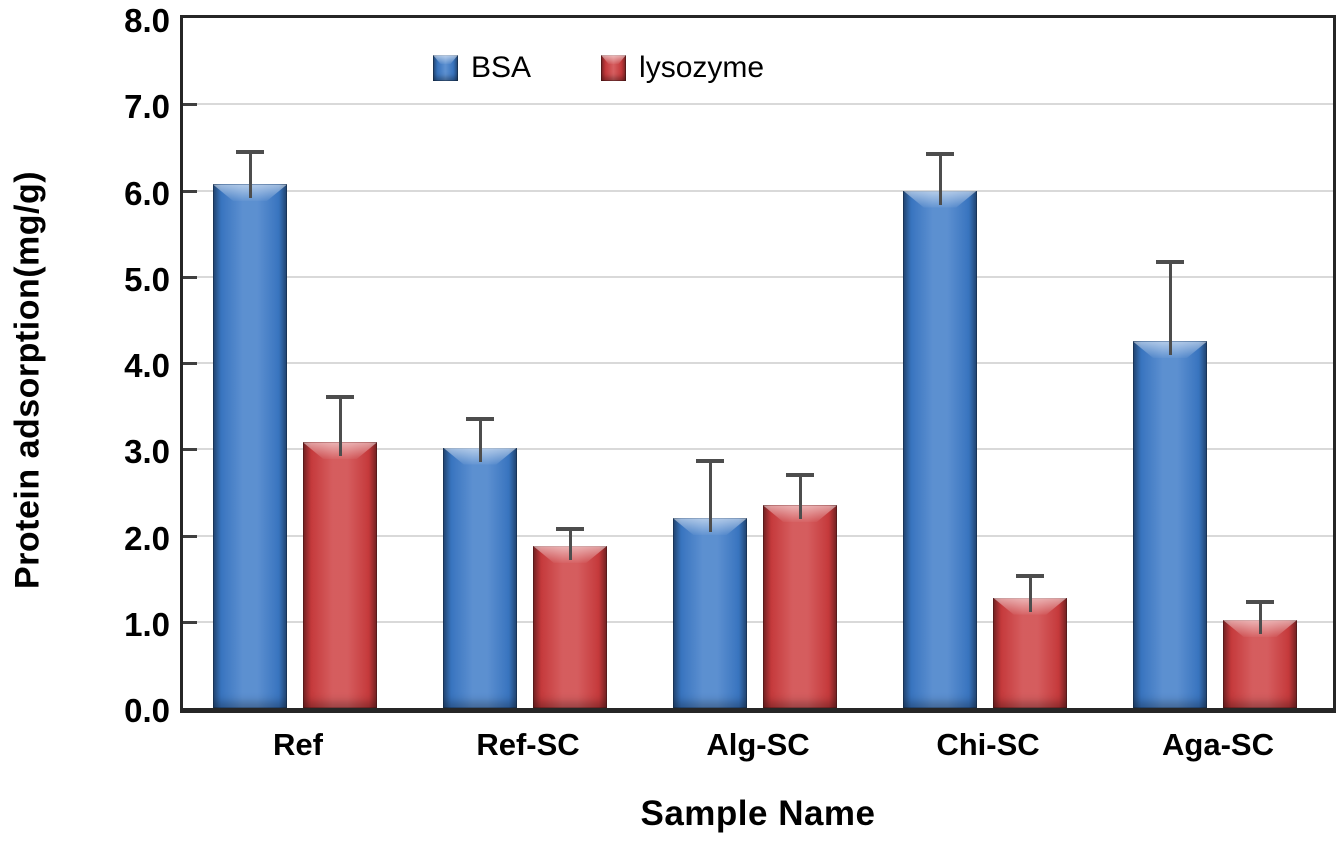  Describe the element at coordinates (1170, 307) in the screenshot. I see `error-bar-stem-bsa-aga-sc` at that location.